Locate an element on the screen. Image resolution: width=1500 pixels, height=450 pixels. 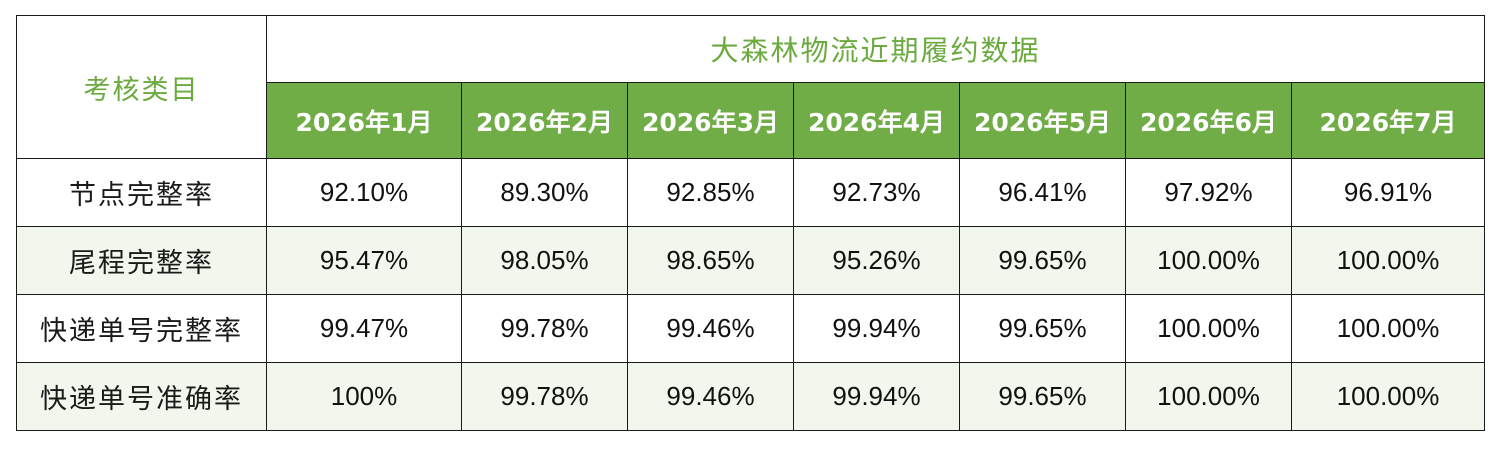
table-cell: 98.65% is located at coordinates (710, 260).